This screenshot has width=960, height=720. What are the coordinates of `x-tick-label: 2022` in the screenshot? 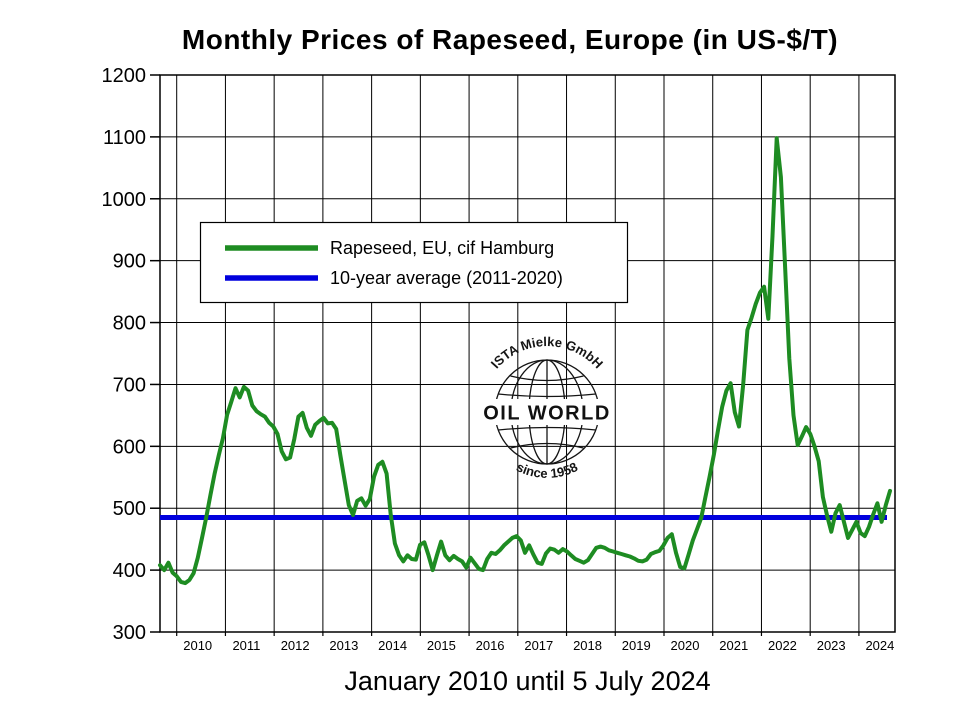 It's located at (782, 645).